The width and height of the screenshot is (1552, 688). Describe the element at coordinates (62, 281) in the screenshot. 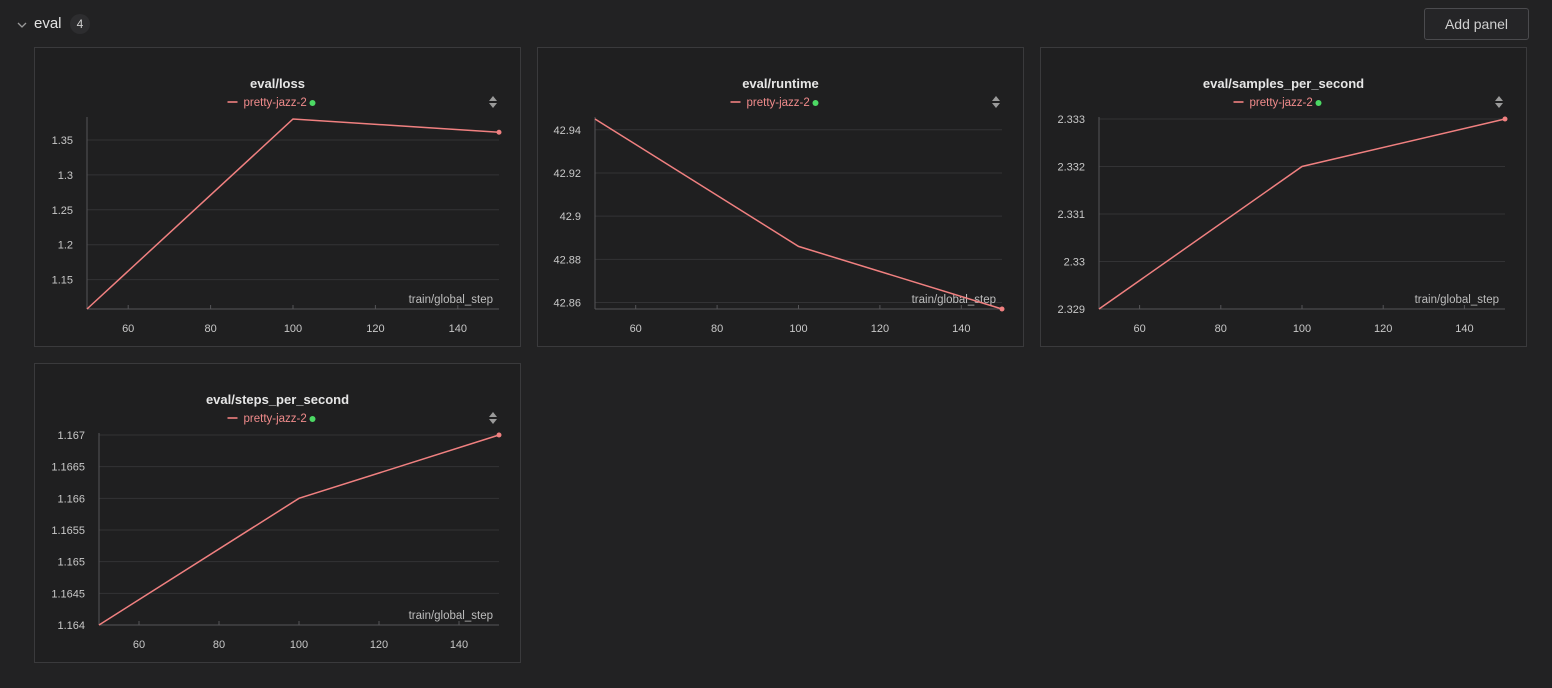

I see `y-tick-label: 1.15` at that location.